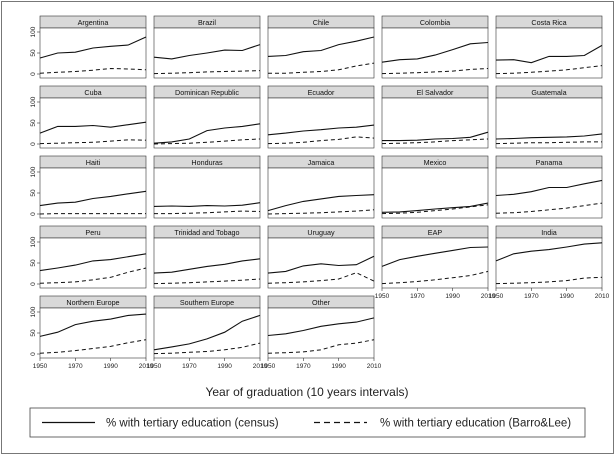 This screenshot has width=615, height=460. Describe the element at coordinates (306, 392) in the screenshot. I see `x-axis-title: Year of graduation (10 years intervals)` at that location.